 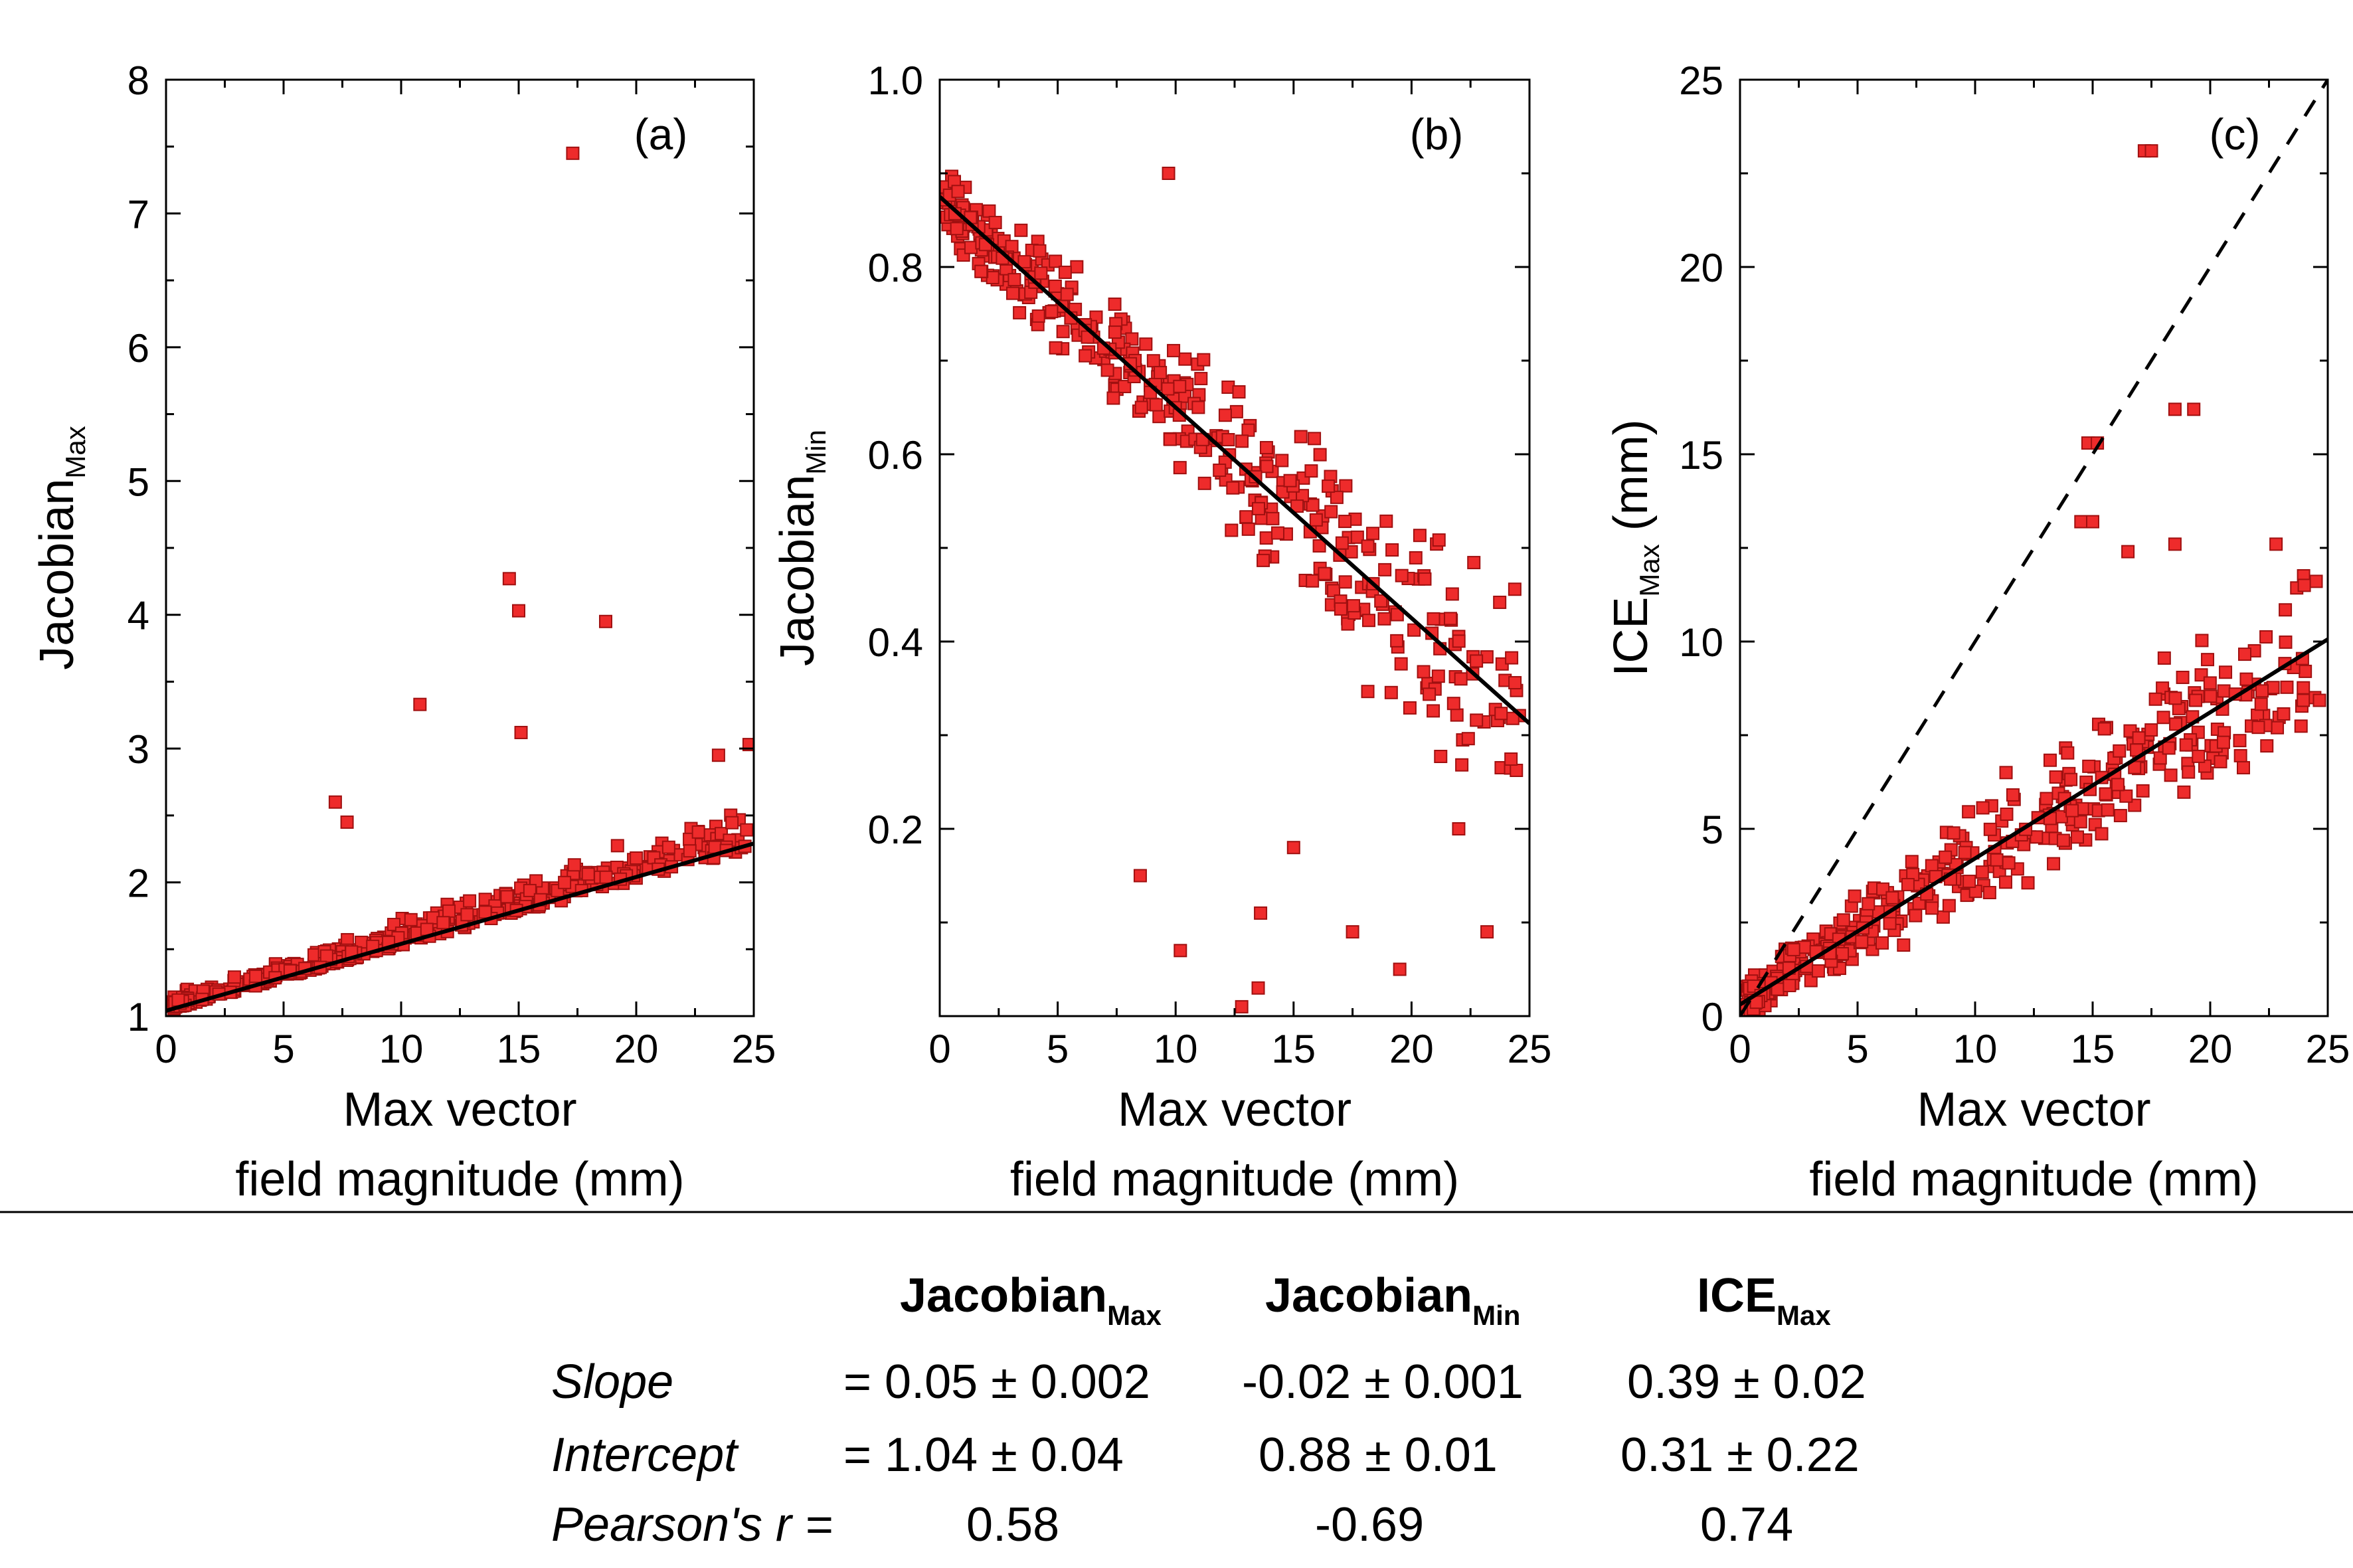 I want to click on y-tick-label: 20, so click(x=1701, y=268).